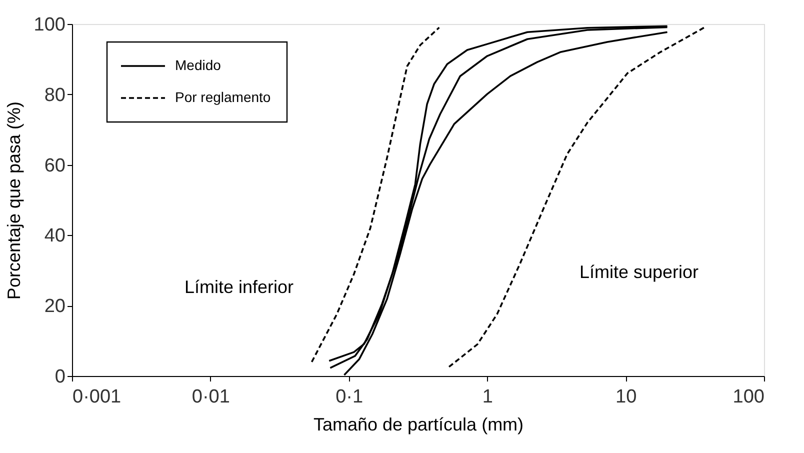 The height and width of the screenshot is (453, 804). Describe the element at coordinates (748, 397) in the screenshot. I see `x-tick-label: 100` at that location.